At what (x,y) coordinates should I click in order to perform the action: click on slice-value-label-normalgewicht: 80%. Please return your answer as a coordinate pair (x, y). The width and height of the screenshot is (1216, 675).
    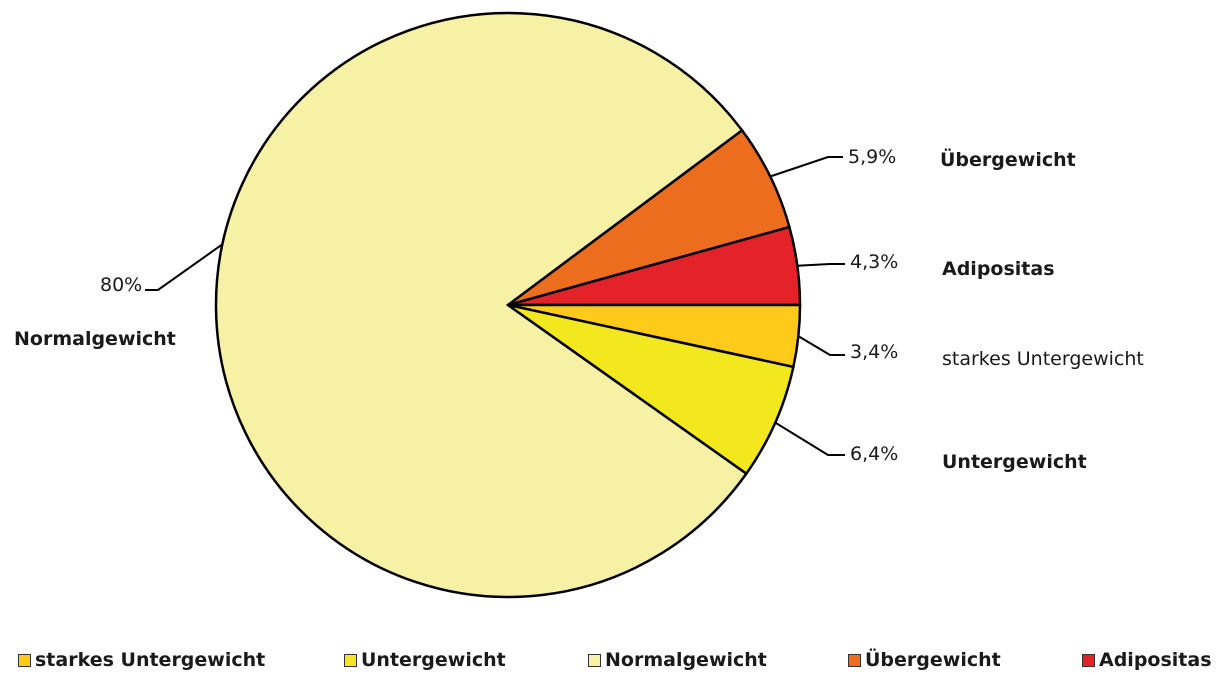
    Looking at the image, I should click on (121, 285).